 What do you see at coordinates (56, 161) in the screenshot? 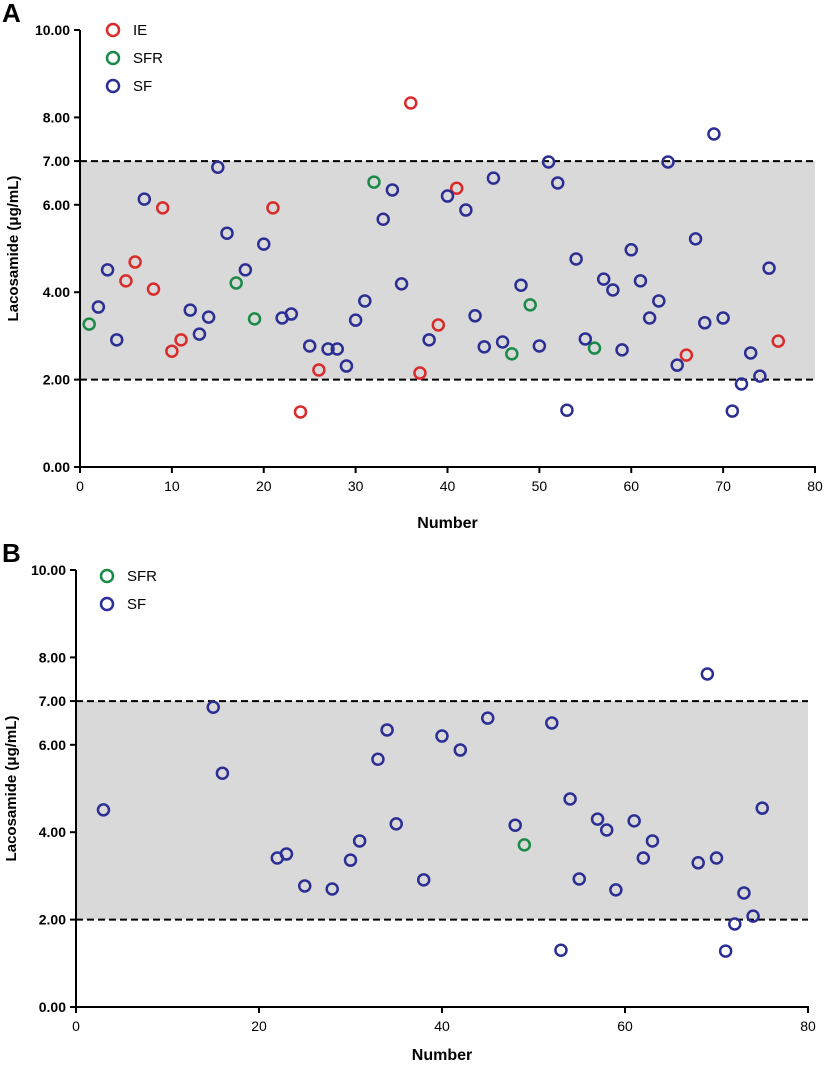
I see `y-tick-label: 7.00` at bounding box center [56, 161].